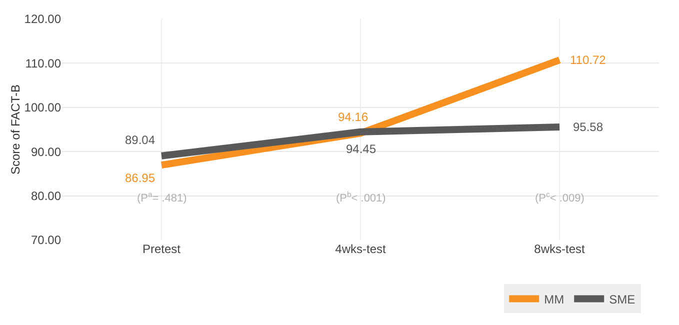 This screenshot has height=325, width=679. Describe the element at coordinates (560, 249) in the screenshot. I see `x-tick-label: 8wks-test` at that location.